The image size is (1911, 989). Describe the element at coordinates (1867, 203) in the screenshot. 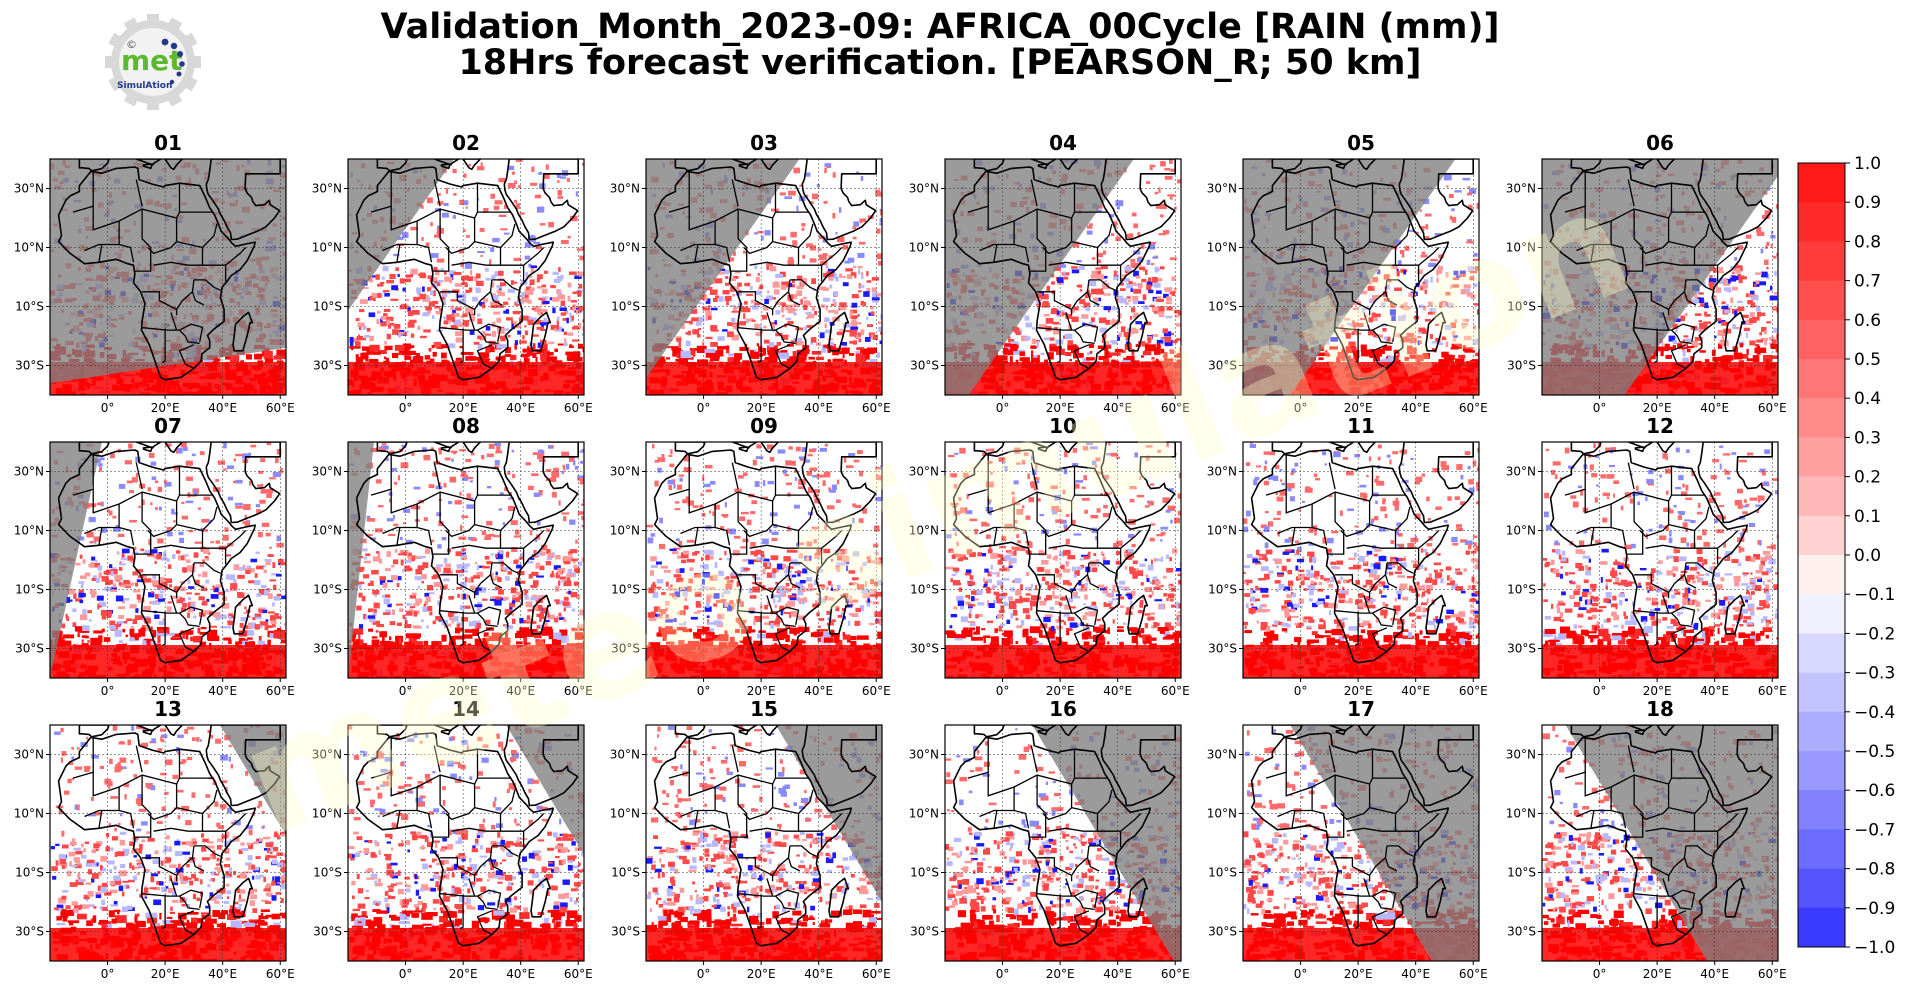

I see `colorbar-tick-label: 0.9` at that location.